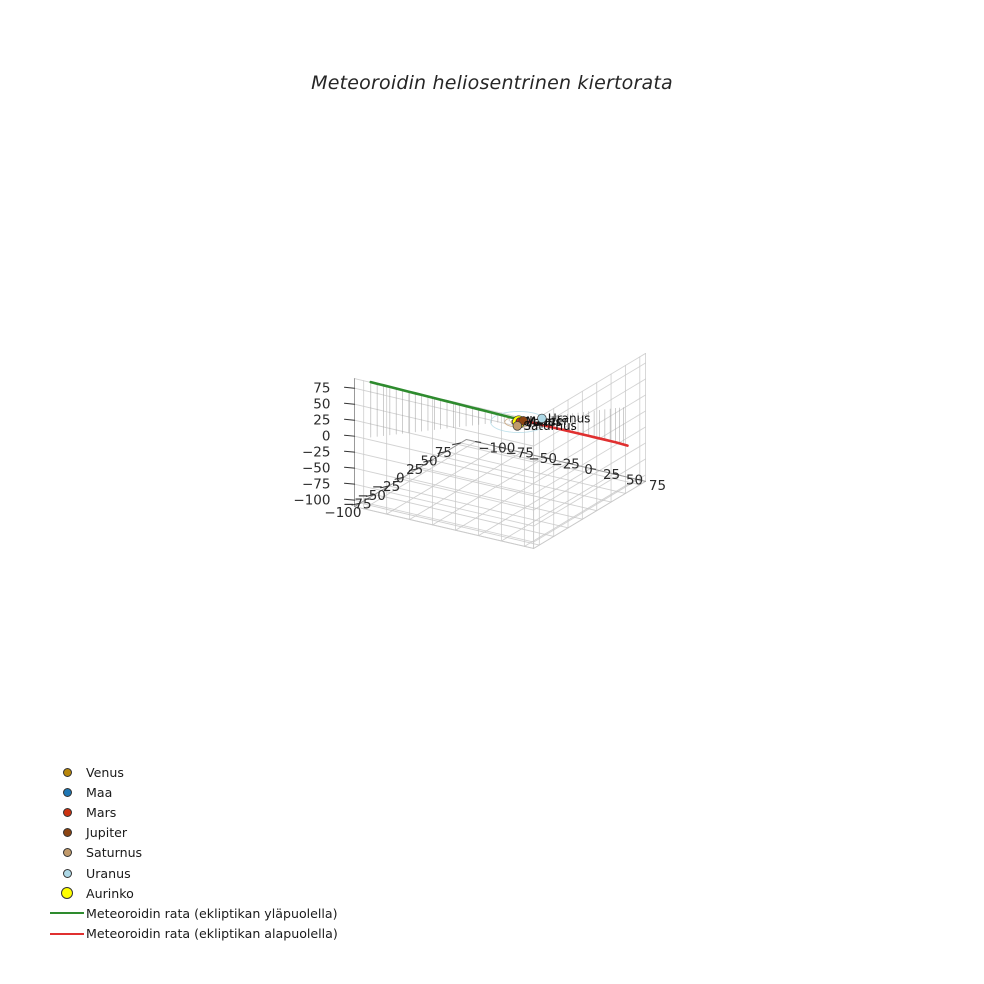 Image resolution: width=984 pixels, height=984 pixels. I want to click on body-uranus, so click(542, 418).